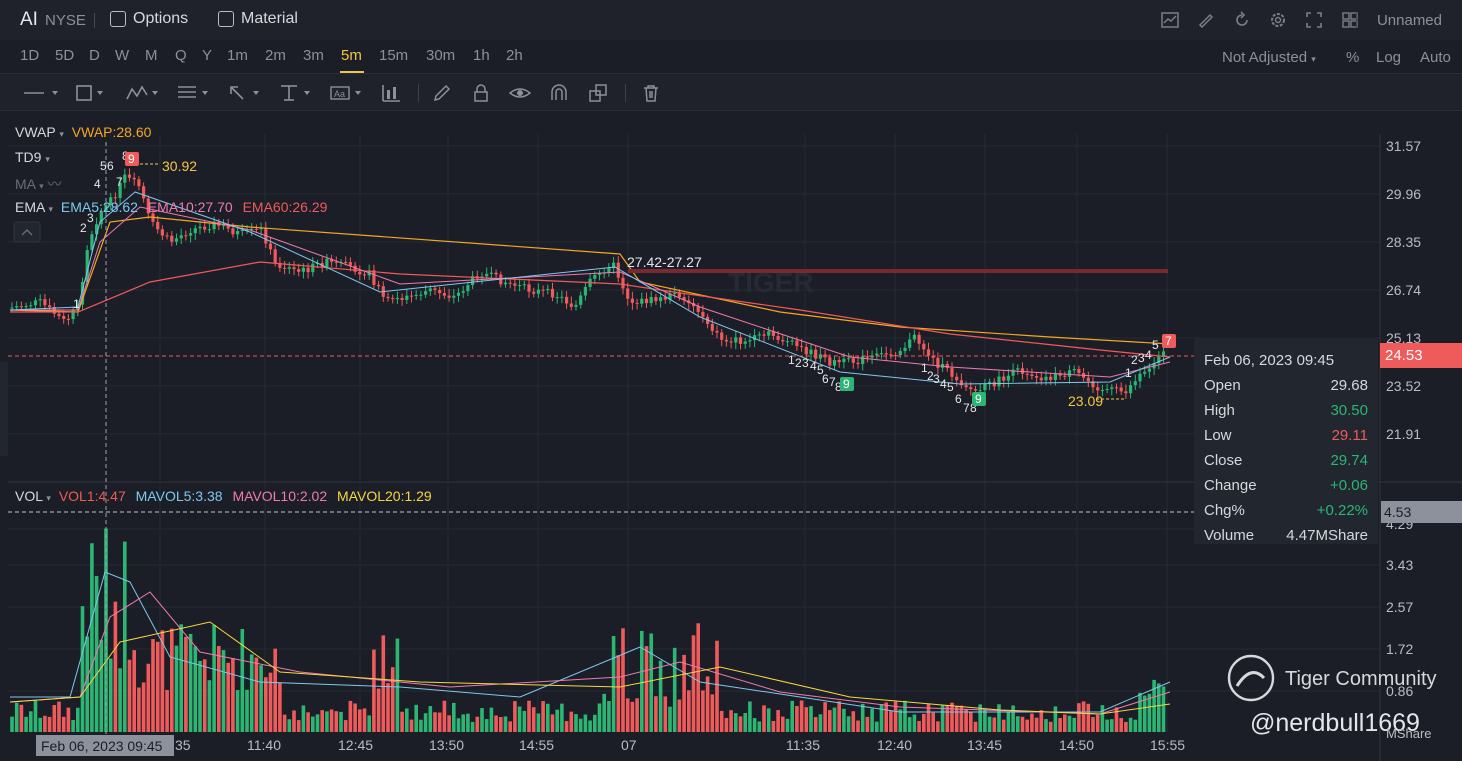 Image resolution: width=1462 pixels, height=761 pixels. What do you see at coordinates (1435, 57) in the screenshot?
I see `auto-toggle: Auto` at bounding box center [1435, 57].